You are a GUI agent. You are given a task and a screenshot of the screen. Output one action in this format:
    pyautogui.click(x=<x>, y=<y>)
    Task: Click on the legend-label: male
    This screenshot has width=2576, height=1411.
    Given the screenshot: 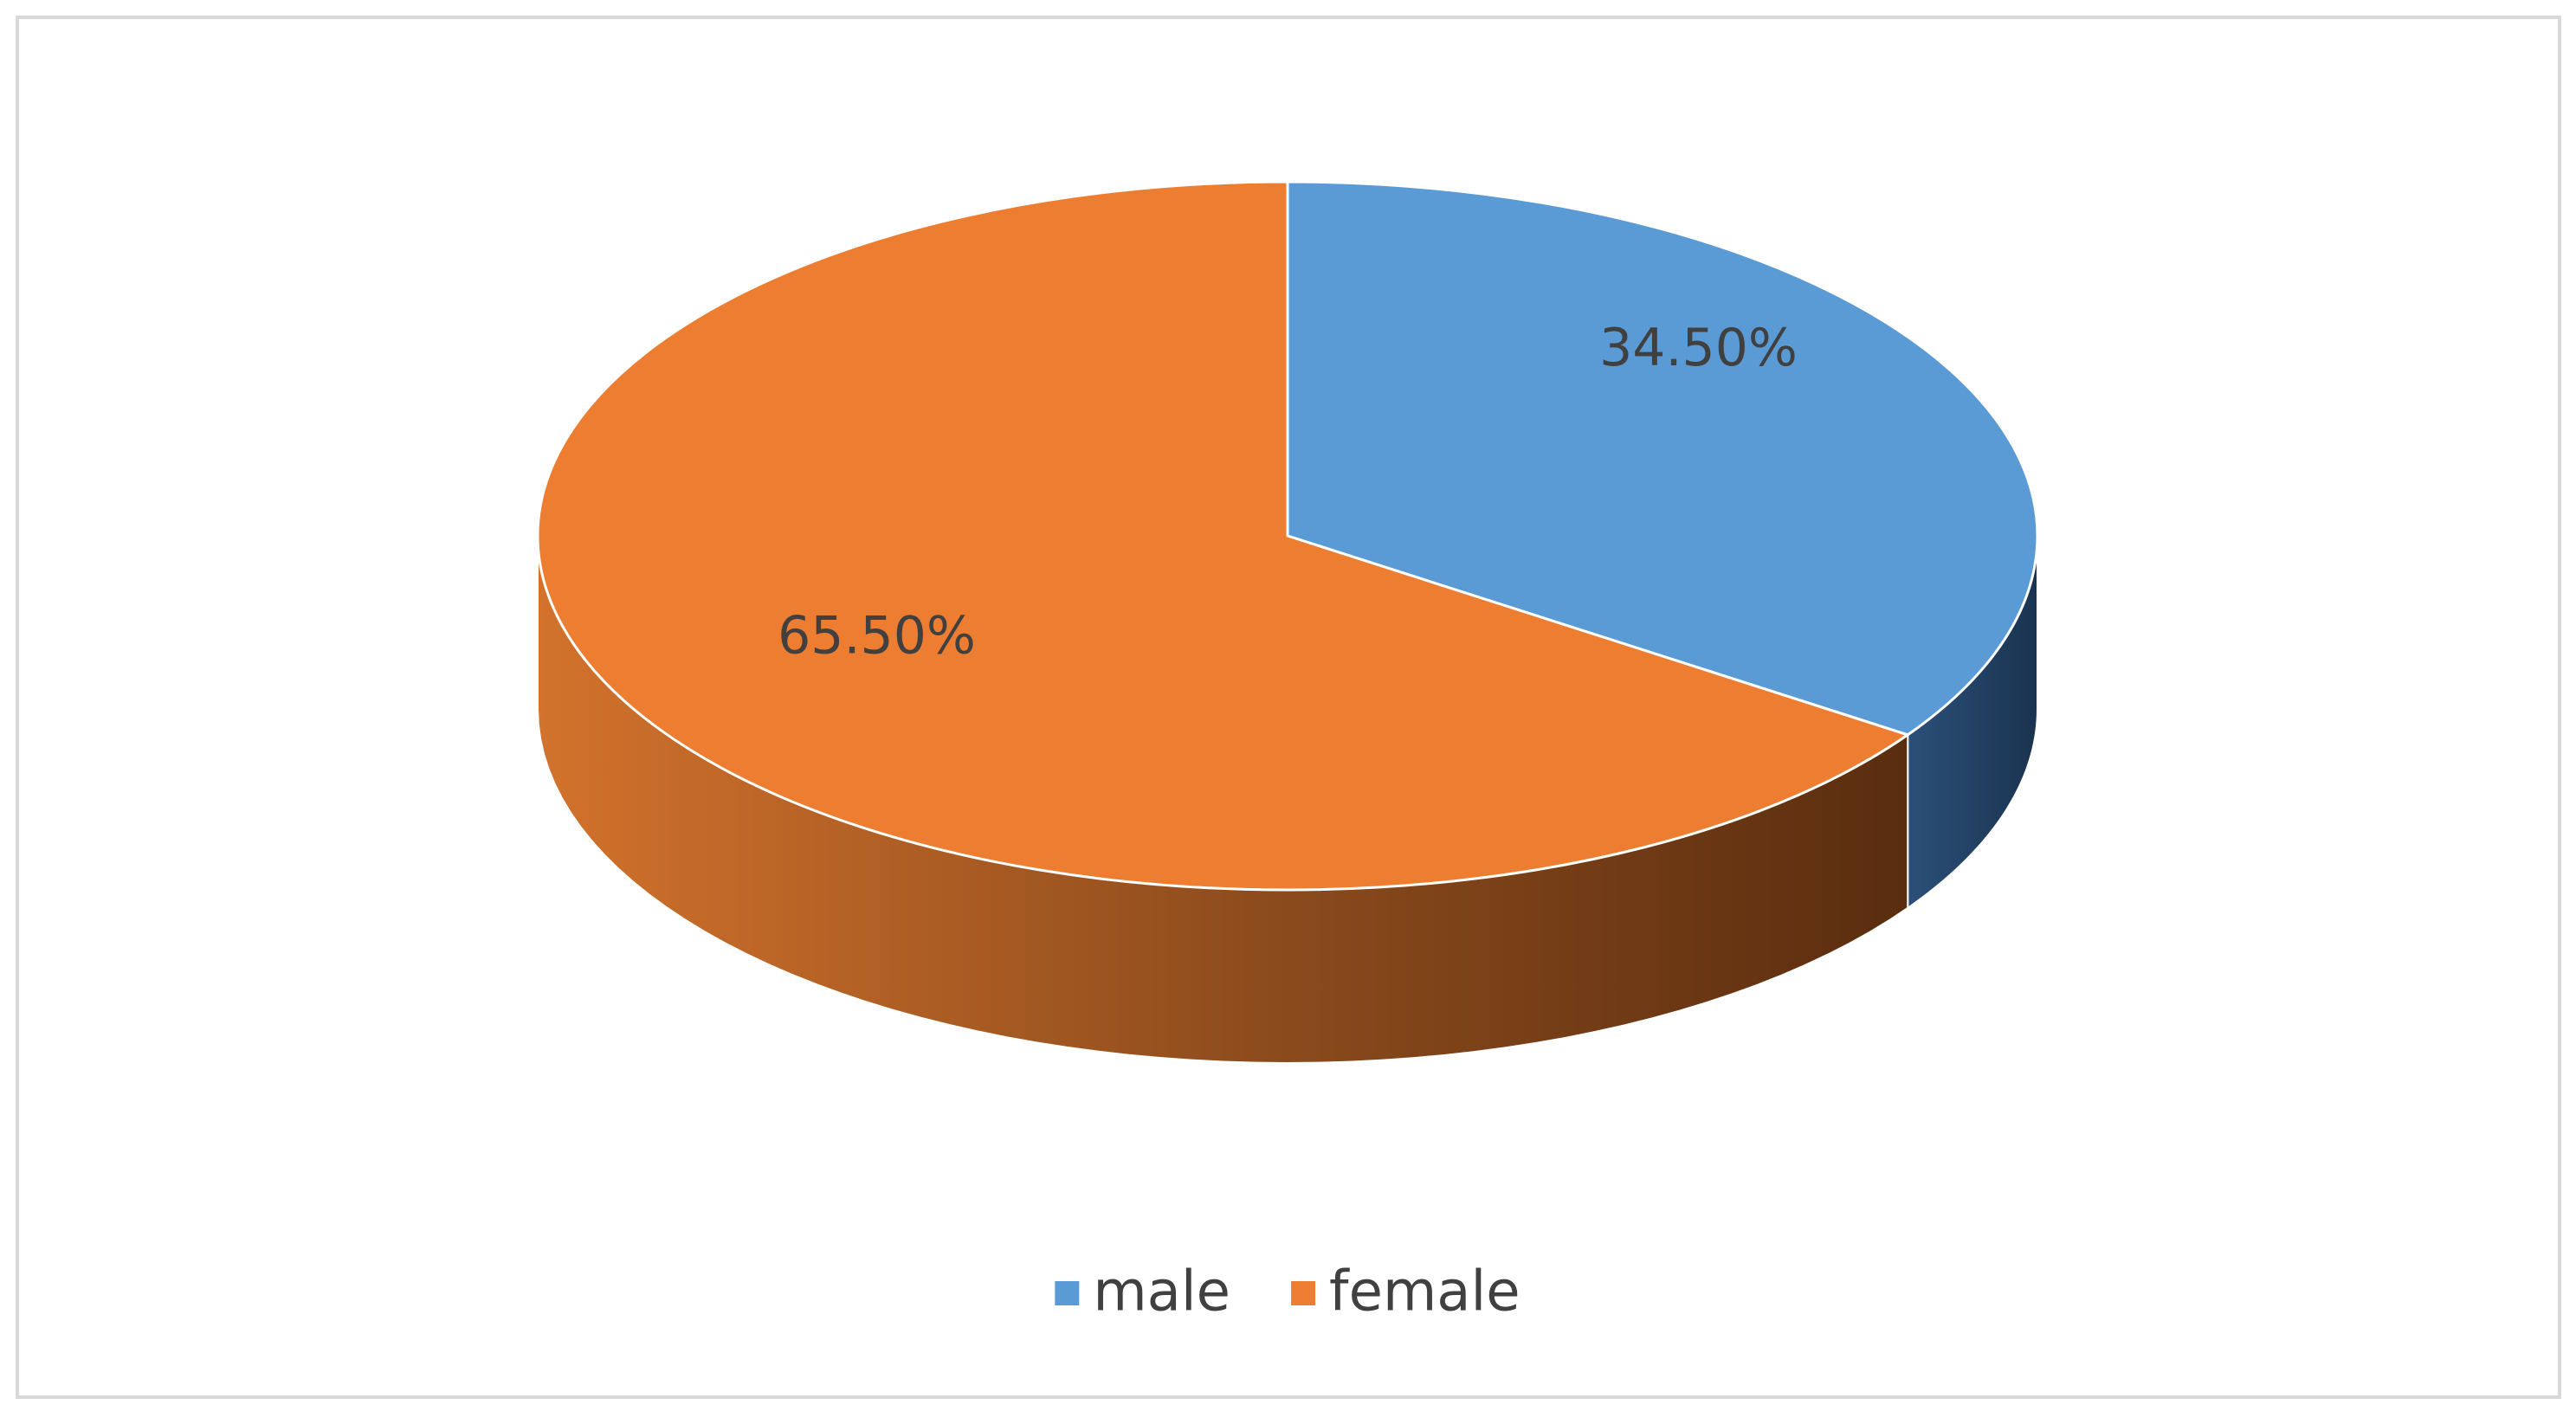 What is the action you would take?
    pyautogui.click(x=1161, y=1292)
    